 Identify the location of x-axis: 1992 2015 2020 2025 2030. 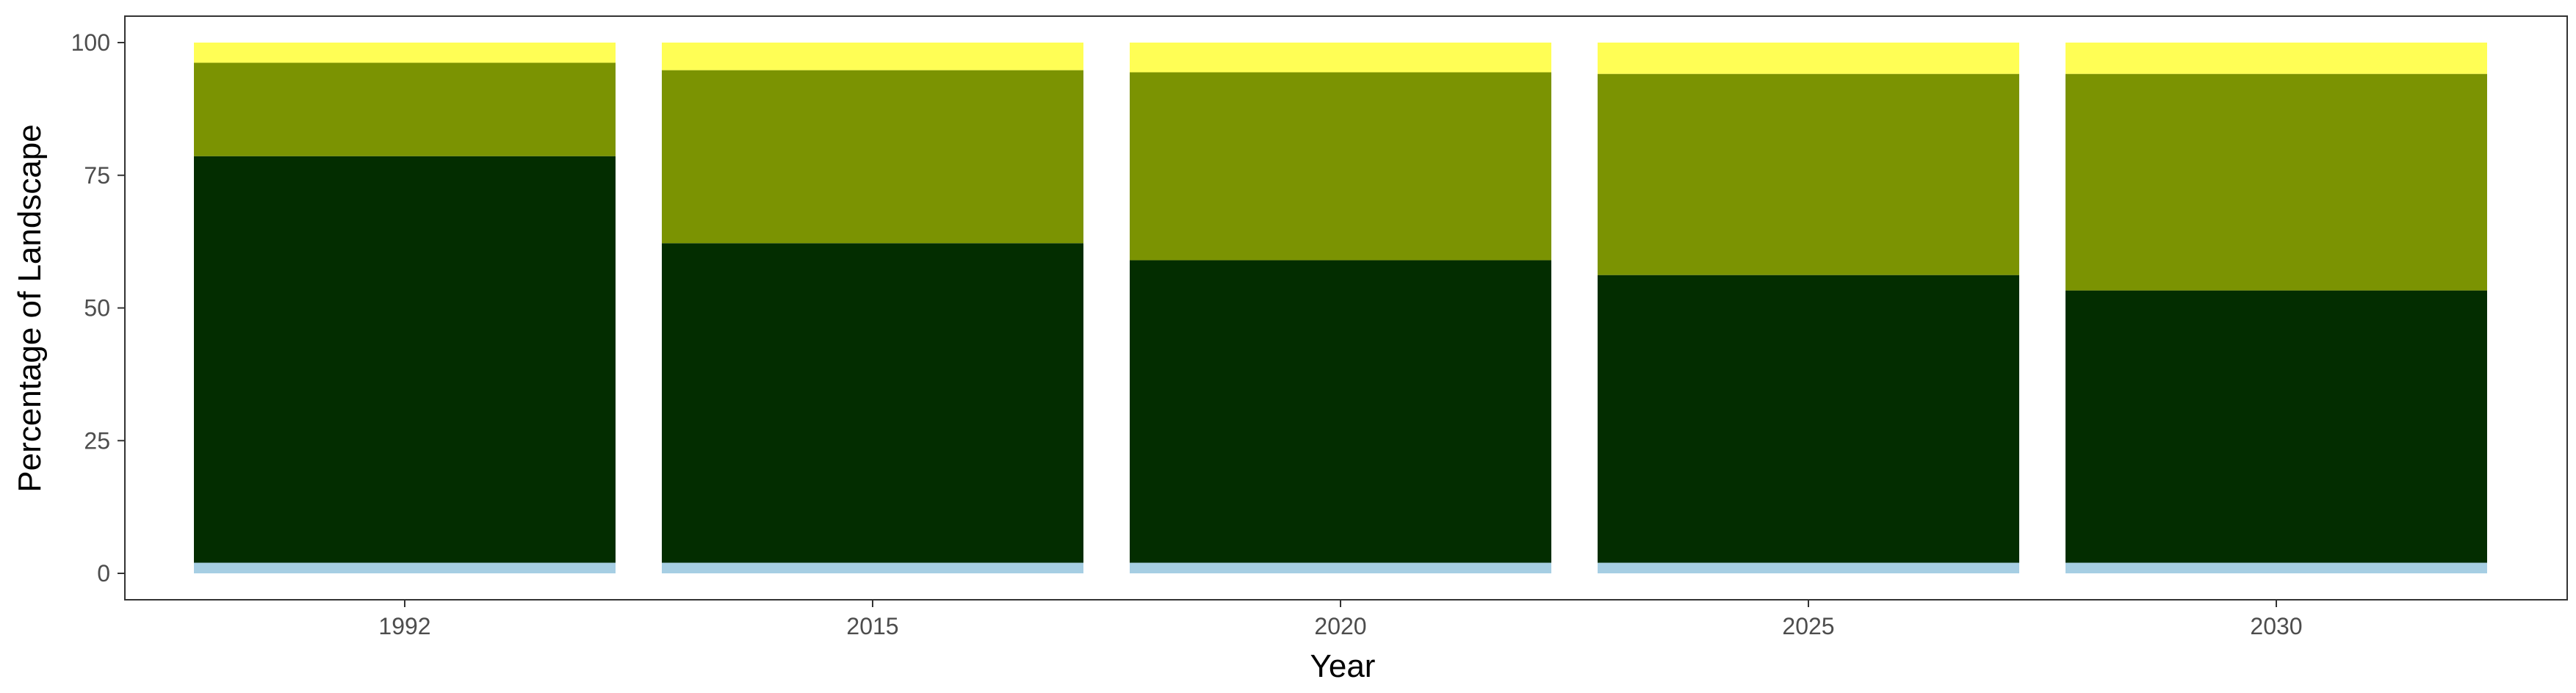
(1340, 619).